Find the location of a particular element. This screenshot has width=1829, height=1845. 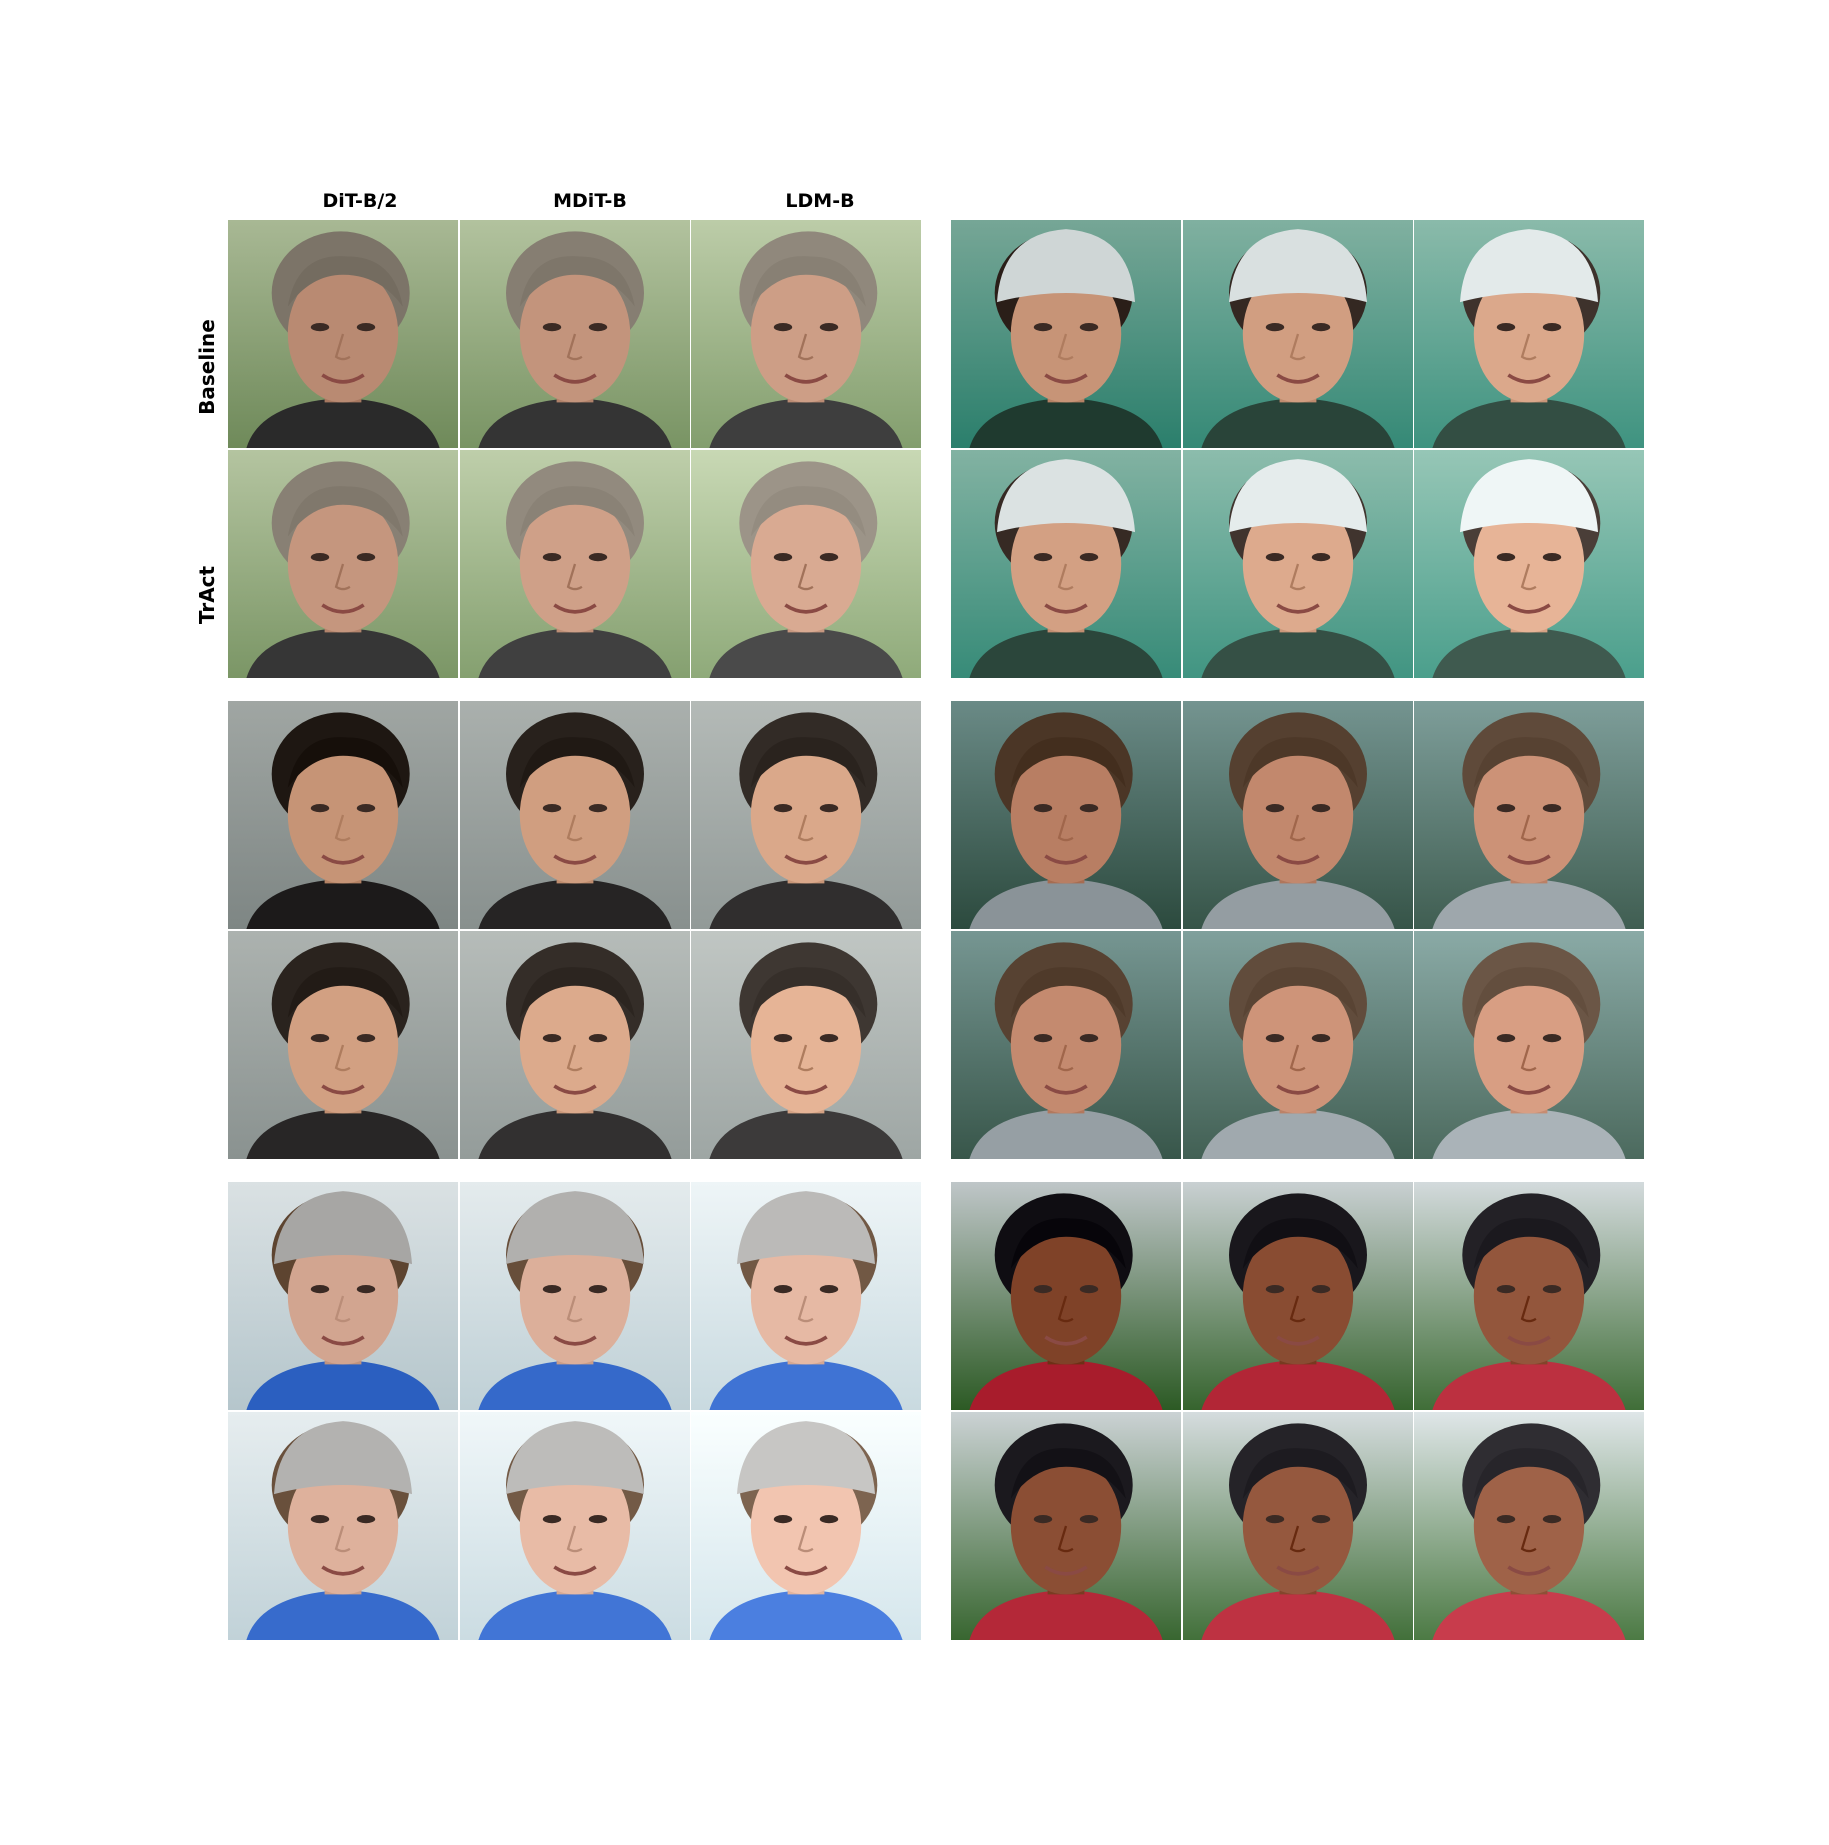

row-label-tract: TrAct is located at coordinates (207, 595).